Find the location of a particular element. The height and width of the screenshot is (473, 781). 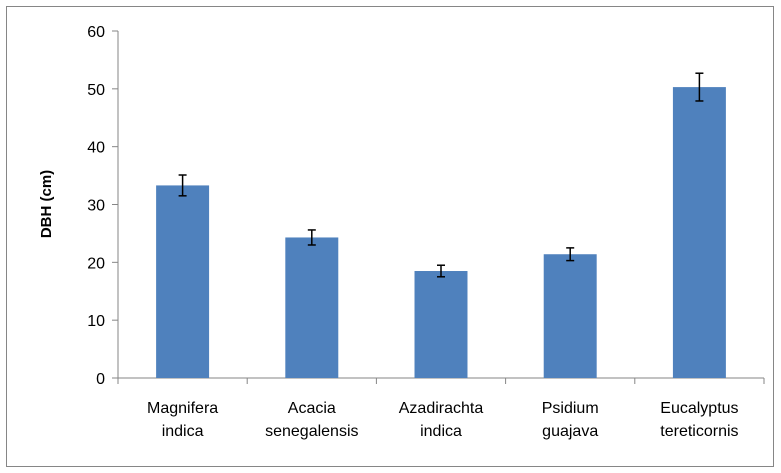

x-axis is located at coordinates (441, 380).